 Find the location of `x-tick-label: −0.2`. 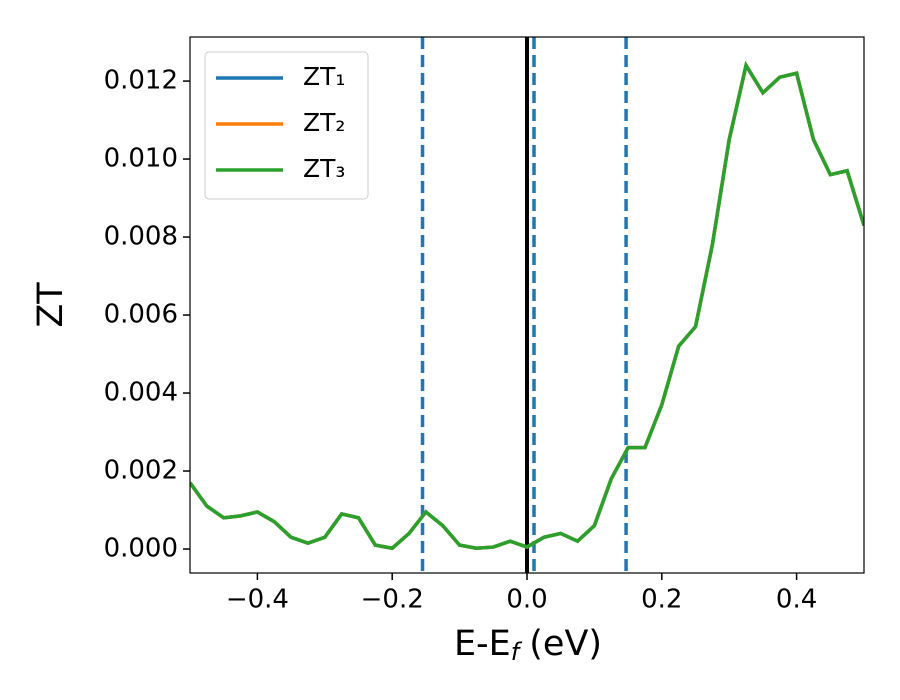

x-tick-label: −0.2 is located at coordinates (392, 600).